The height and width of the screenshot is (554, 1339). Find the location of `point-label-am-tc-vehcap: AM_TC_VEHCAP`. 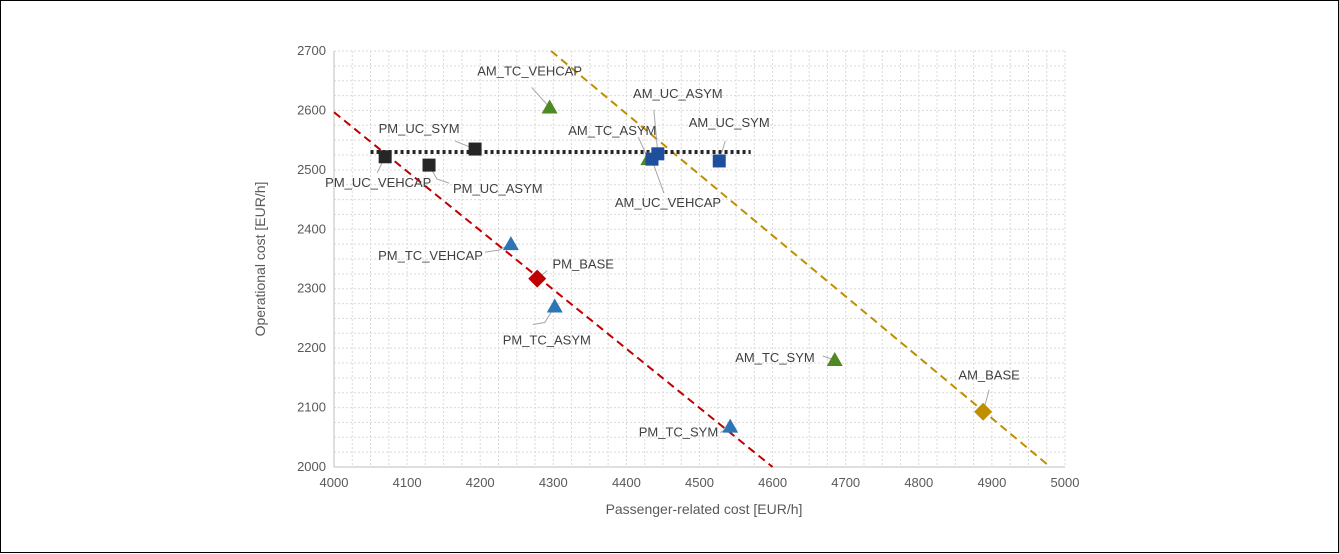

point-label-am-tc-vehcap: AM_TC_VEHCAP is located at coordinates (529, 70).